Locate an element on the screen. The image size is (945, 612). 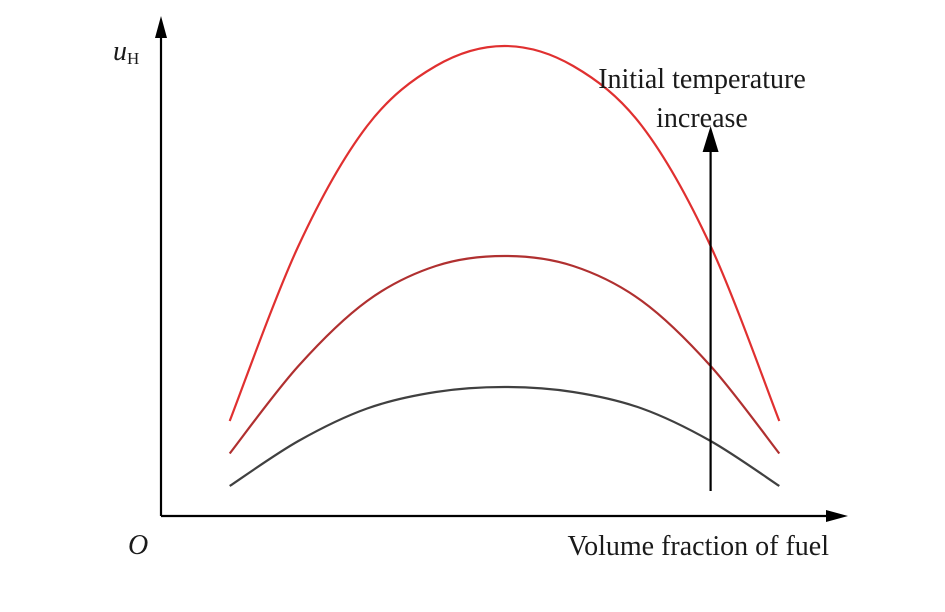
y-axis-label: uH is located at coordinates (126, 52).